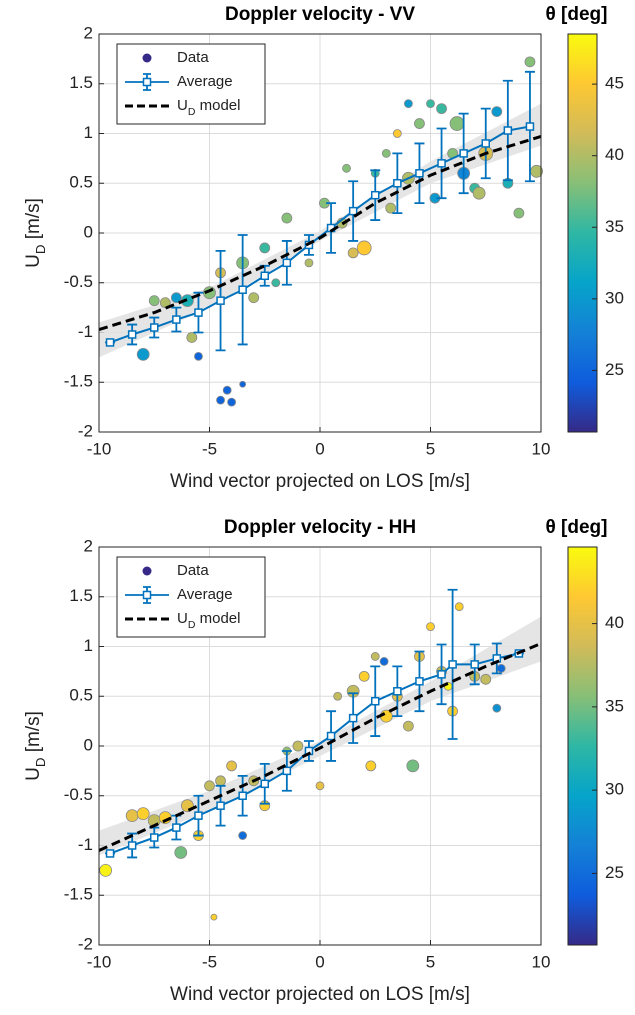 Image resolution: width=635 pixels, height=1015 pixels. I want to click on legend-label: Data, so click(193, 57).